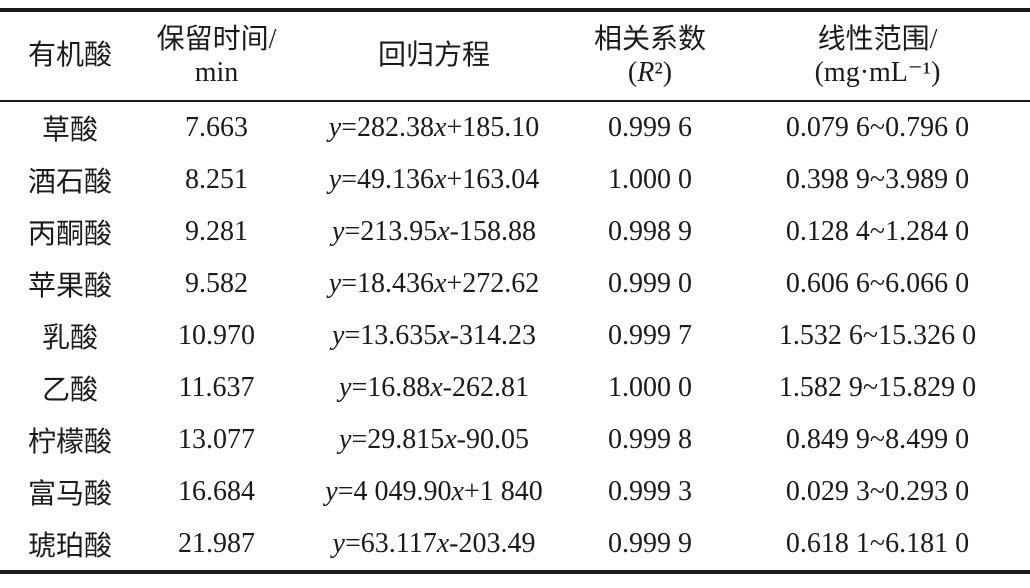 This screenshot has width=1030, height=588. What do you see at coordinates (216, 283) in the screenshot?
I see `cell-retention: 9.582` at bounding box center [216, 283].